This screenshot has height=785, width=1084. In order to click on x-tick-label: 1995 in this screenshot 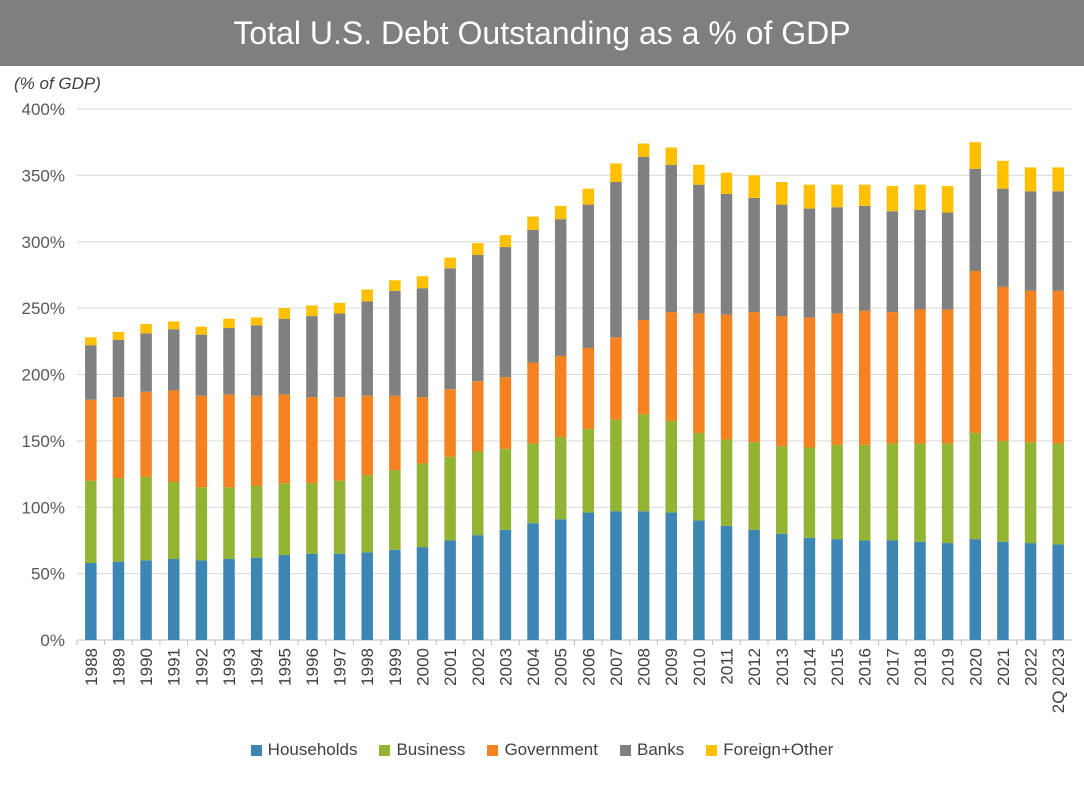, I will do `click(284, 667)`.